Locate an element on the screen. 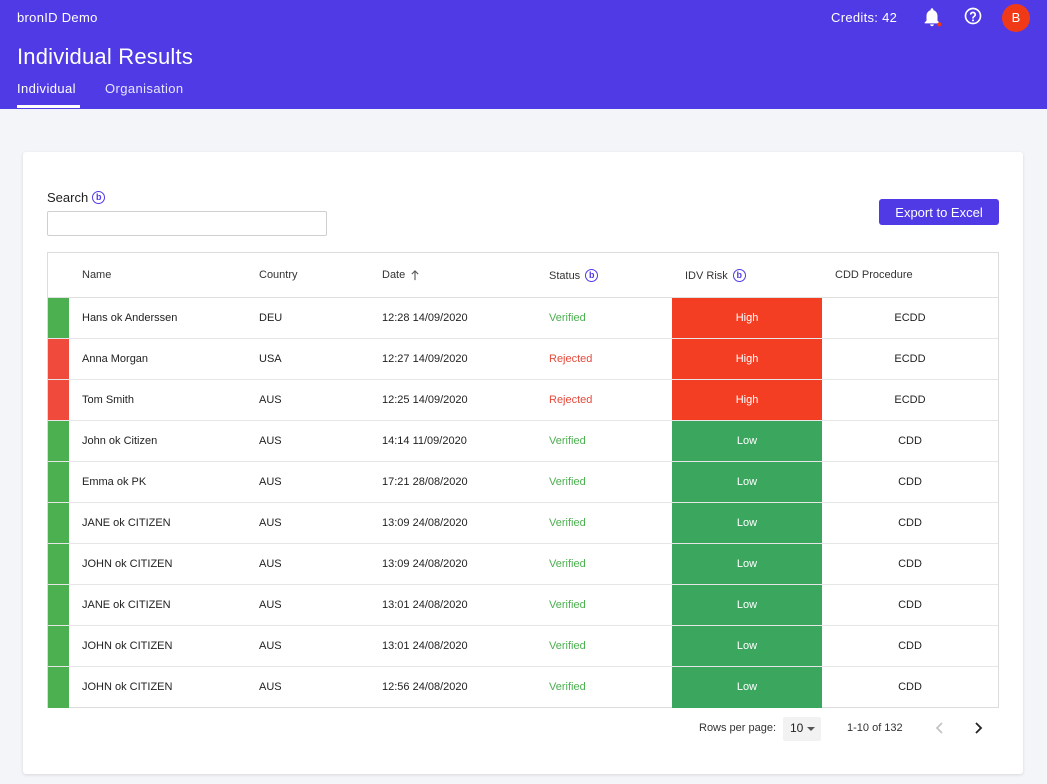  next-page-icon is located at coordinates (978, 728).